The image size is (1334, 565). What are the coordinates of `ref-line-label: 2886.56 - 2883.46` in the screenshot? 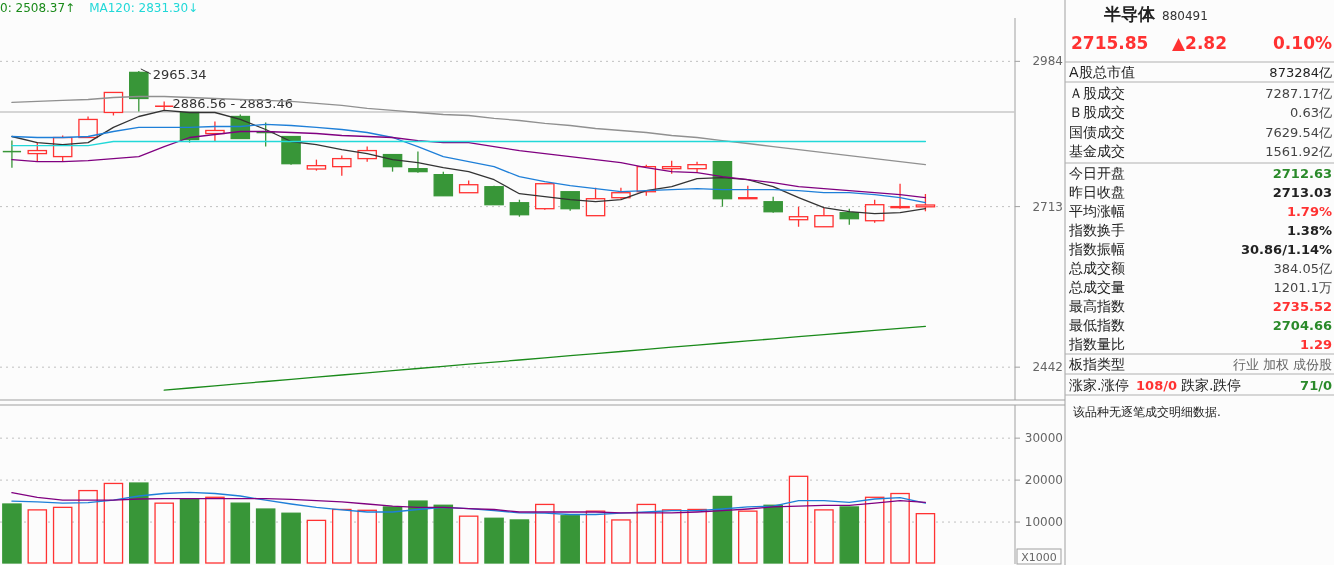 It's located at (233, 103).